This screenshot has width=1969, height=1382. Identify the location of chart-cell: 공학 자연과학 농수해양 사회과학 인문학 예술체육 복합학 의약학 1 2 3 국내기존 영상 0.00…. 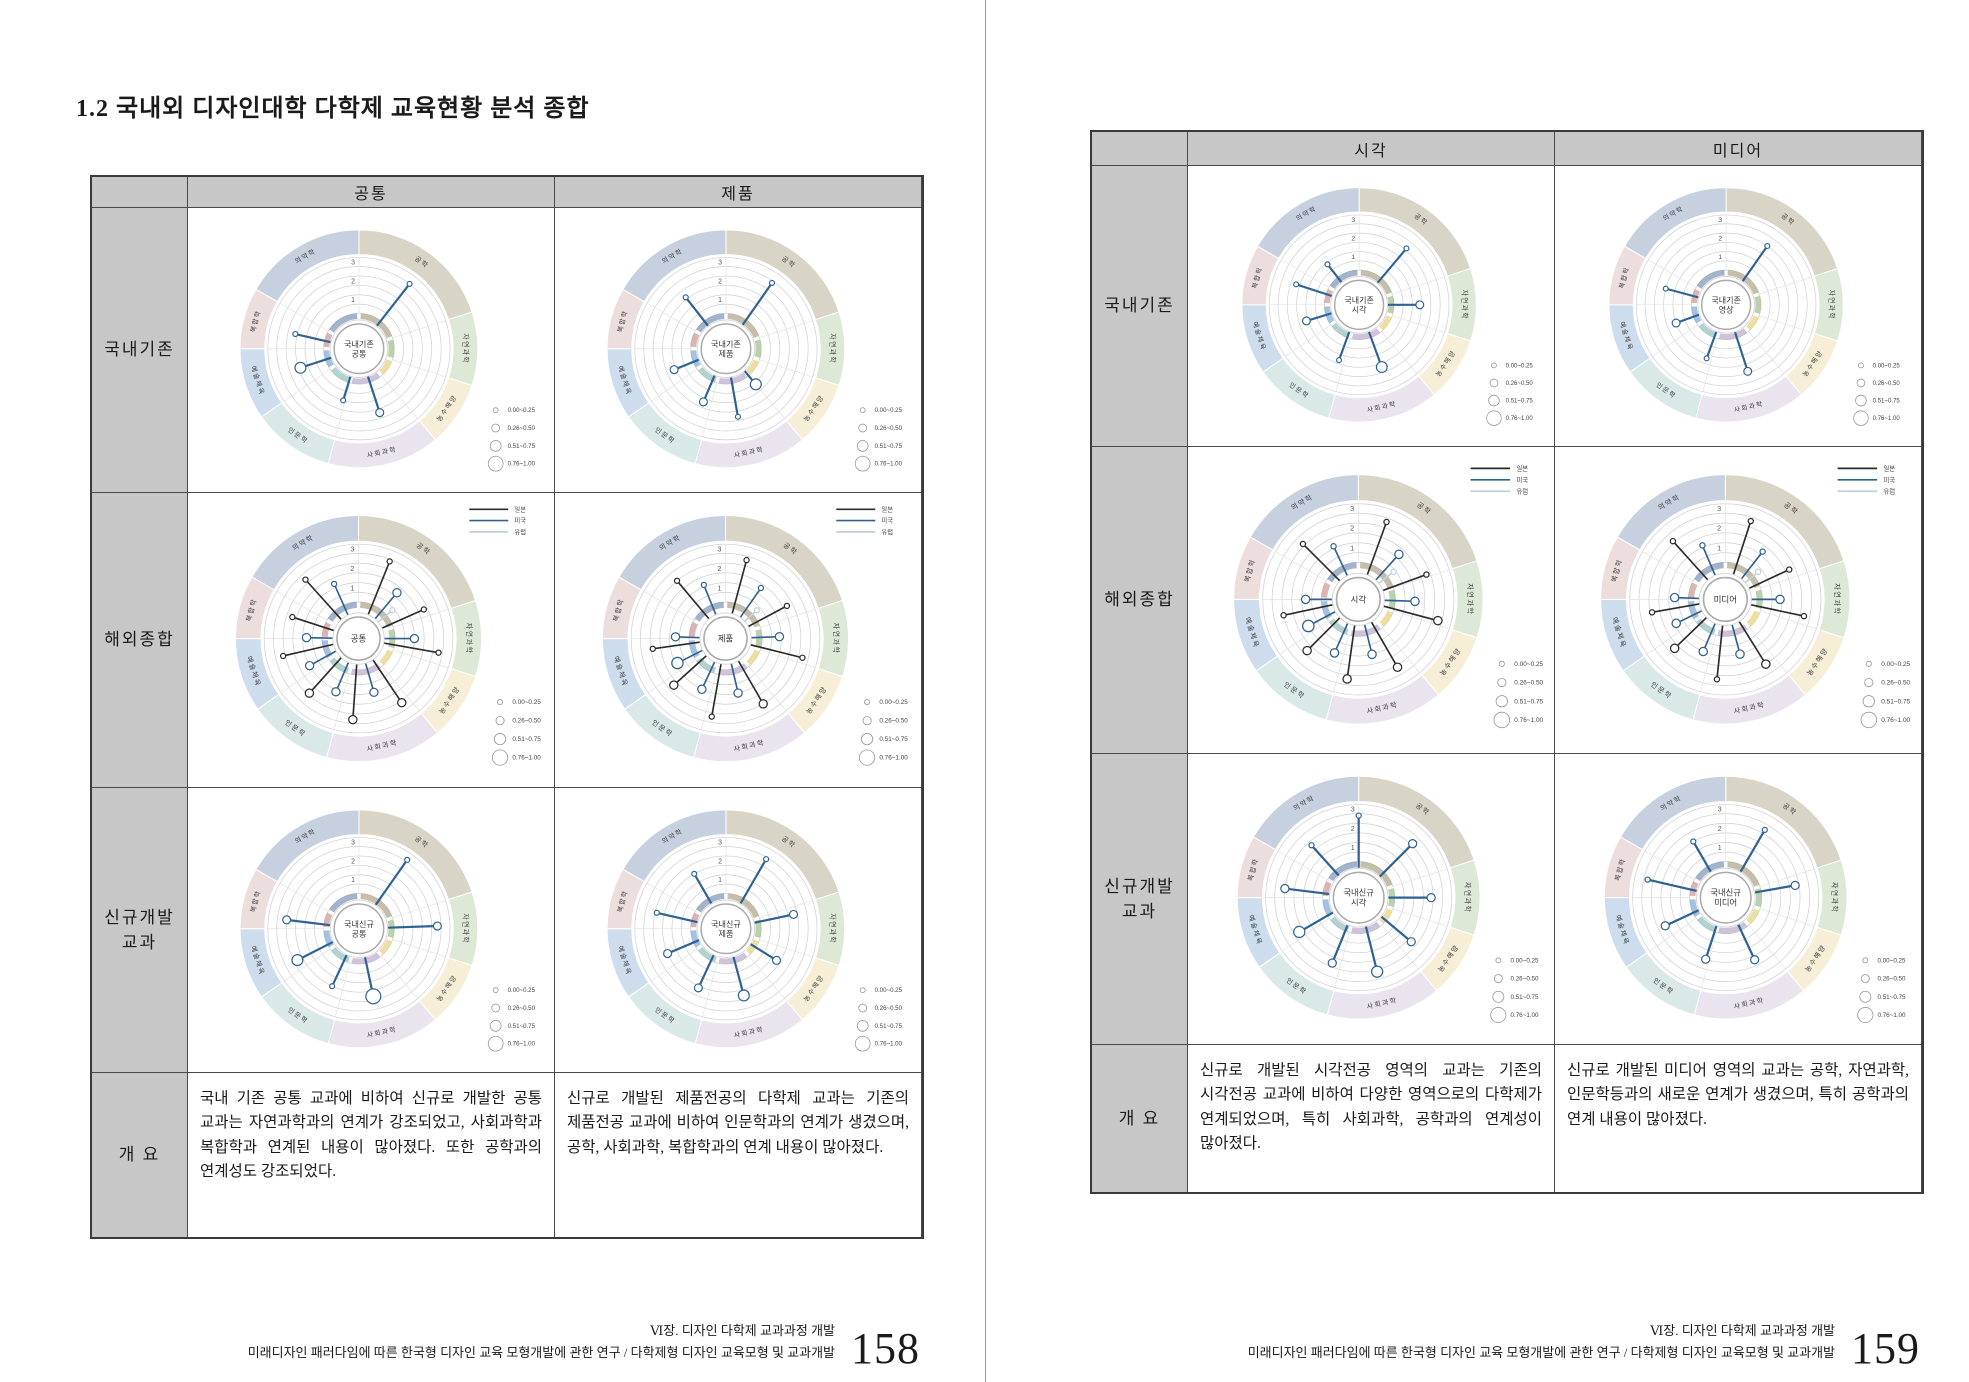
(1738, 306).